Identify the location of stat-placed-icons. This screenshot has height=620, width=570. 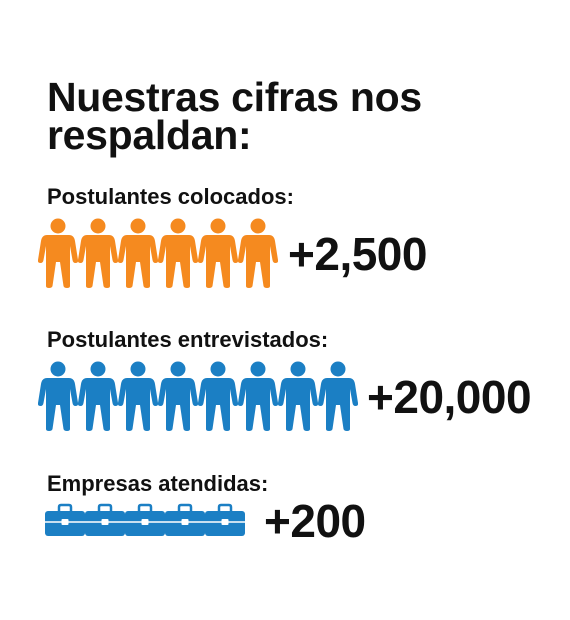
(158, 253).